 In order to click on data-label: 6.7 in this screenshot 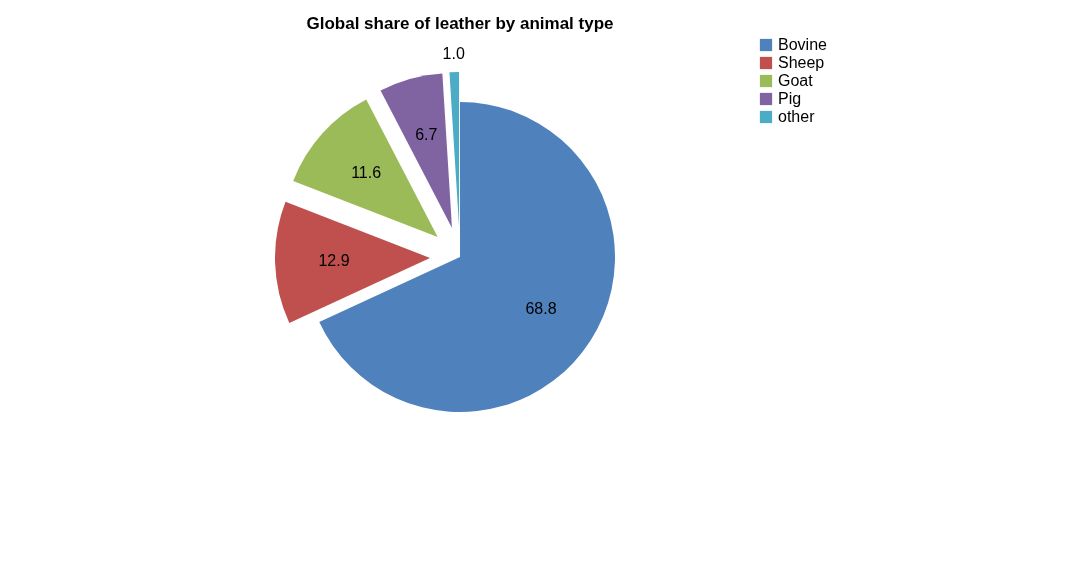, I will do `click(426, 135)`.